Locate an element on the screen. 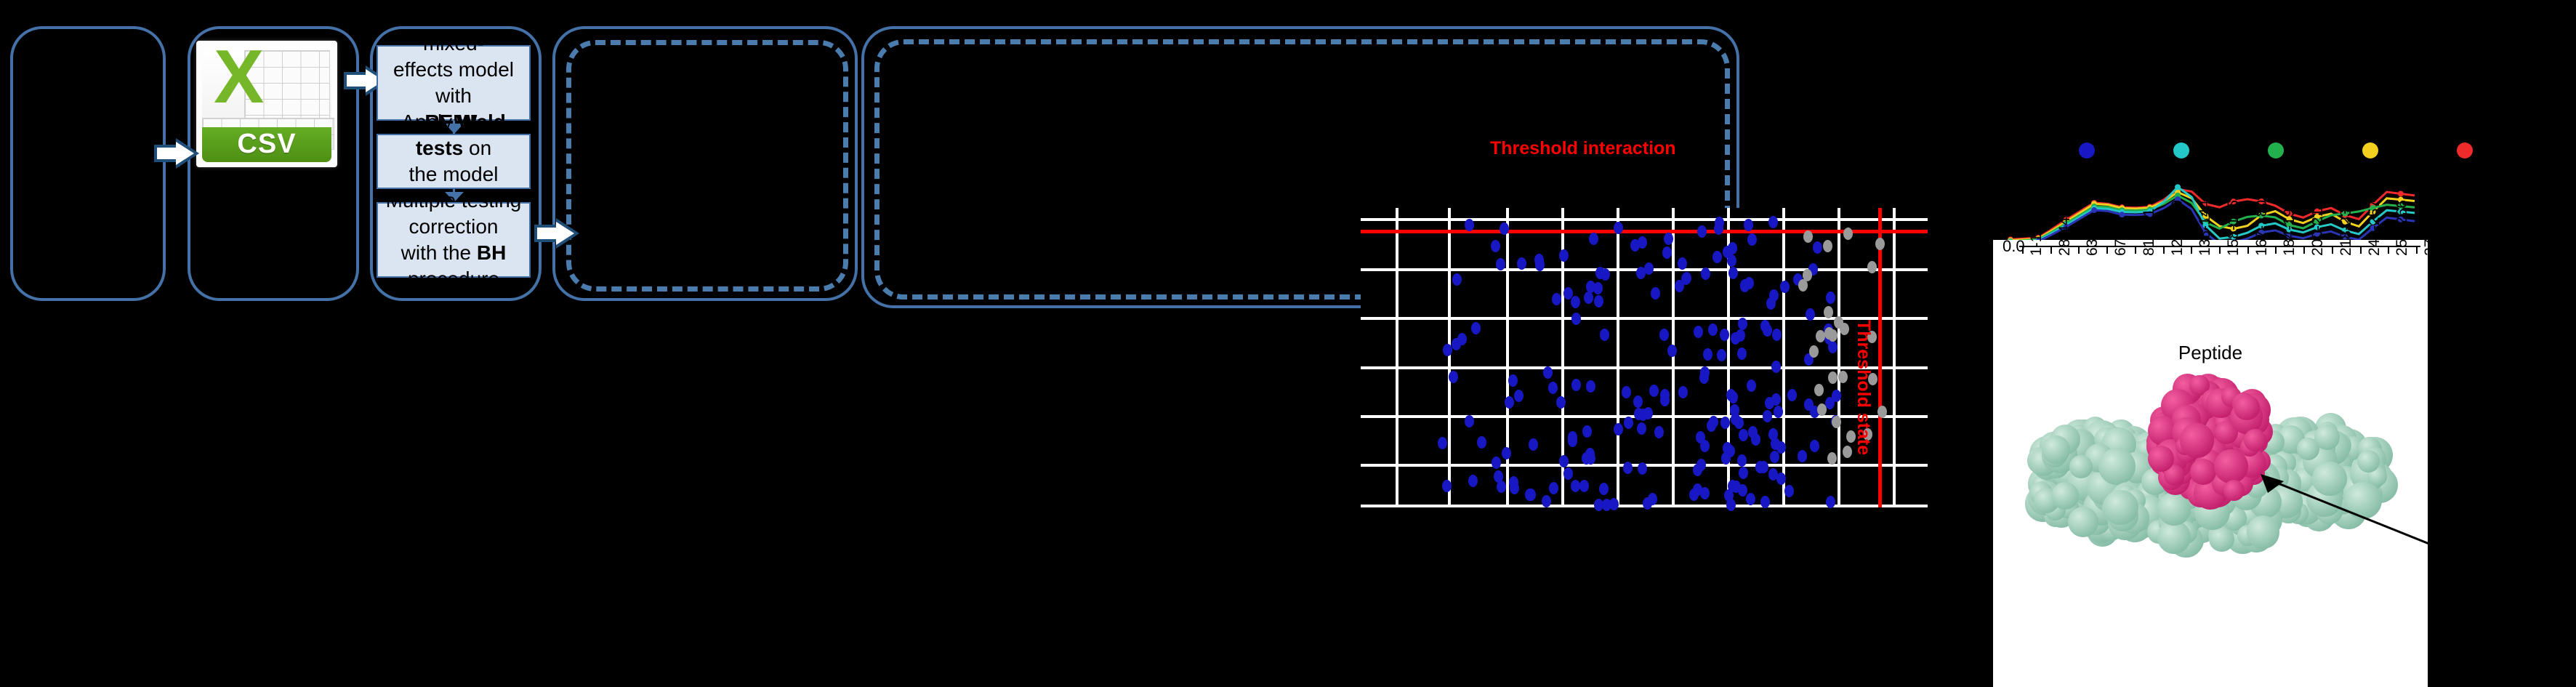 This screenshot has width=2576, height=687. step3-bold-bh: BH is located at coordinates (491, 252).